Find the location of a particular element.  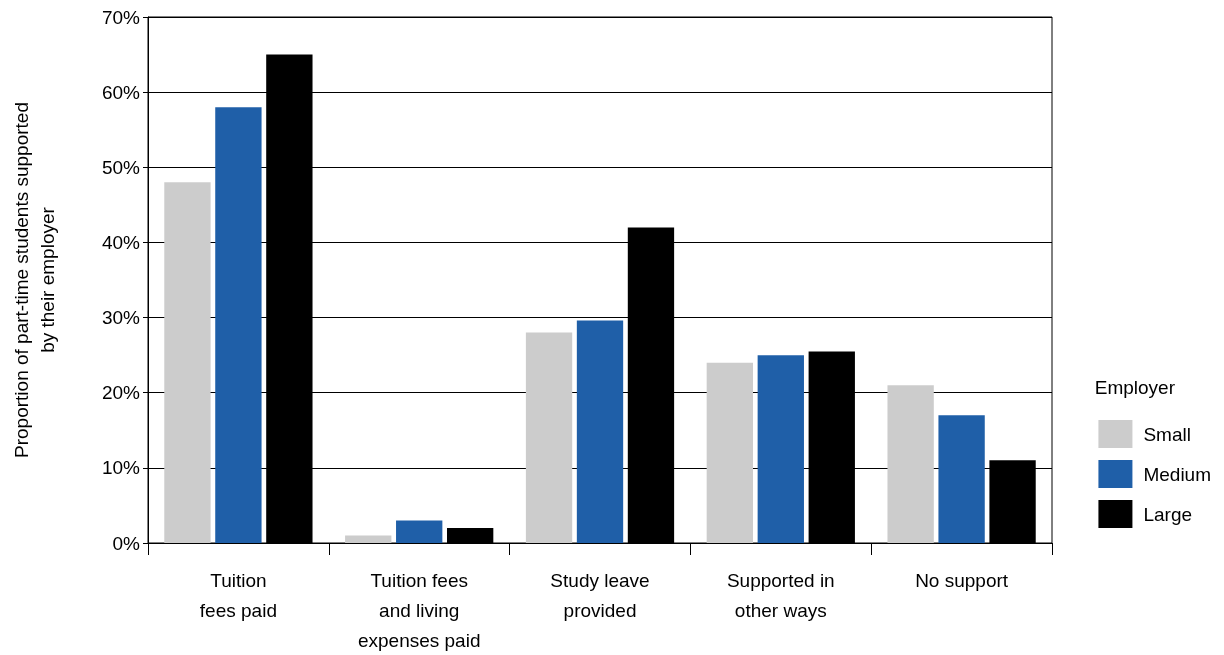

legend-label: Medium is located at coordinates (1177, 474).